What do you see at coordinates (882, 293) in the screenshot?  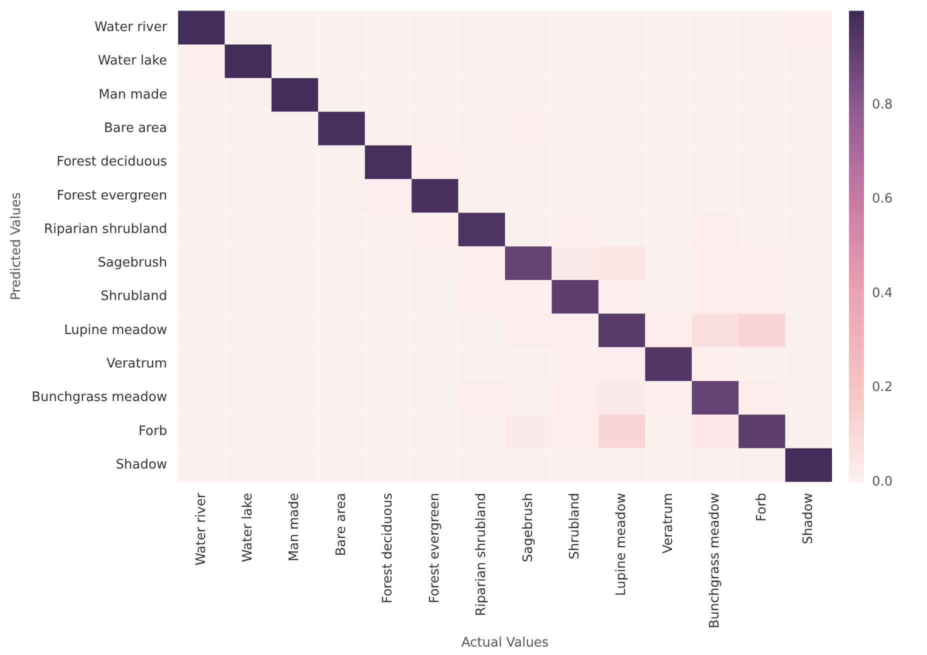 I see `color-bar-label: 0.4` at bounding box center [882, 293].